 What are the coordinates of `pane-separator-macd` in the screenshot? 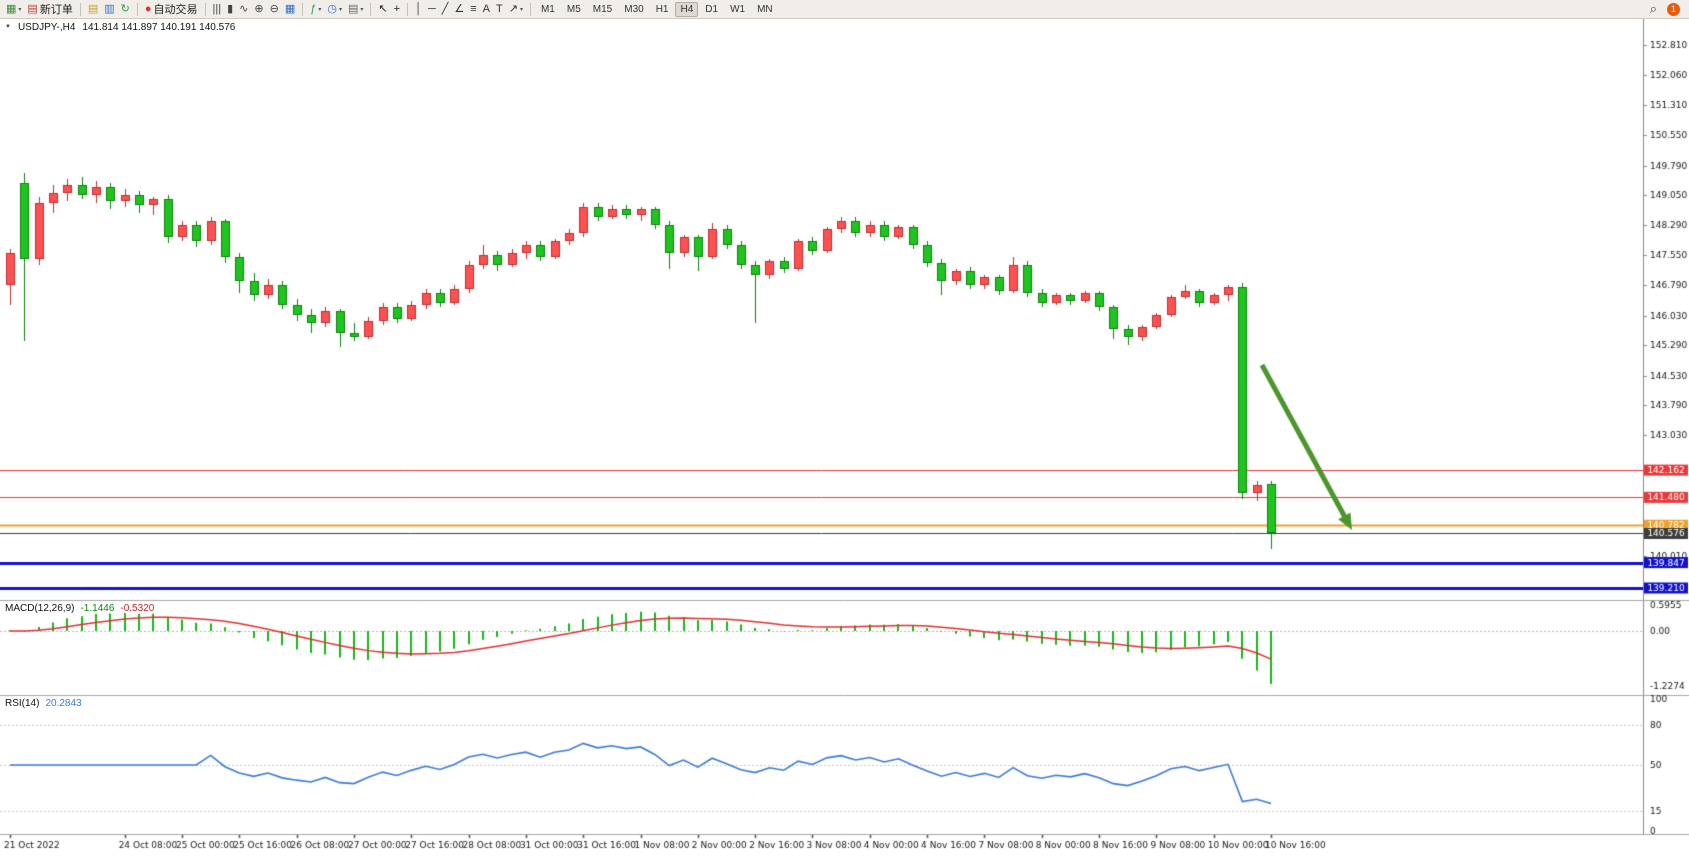 It's located at (844, 600).